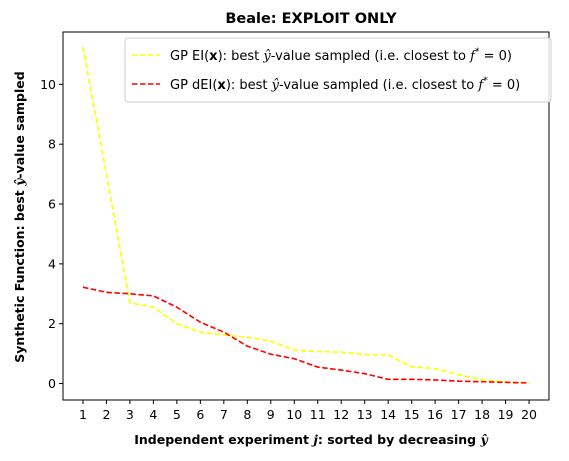 This screenshot has width=569, height=461. Describe the element at coordinates (506, 414) in the screenshot. I see `x-tick-label: 19` at that location.